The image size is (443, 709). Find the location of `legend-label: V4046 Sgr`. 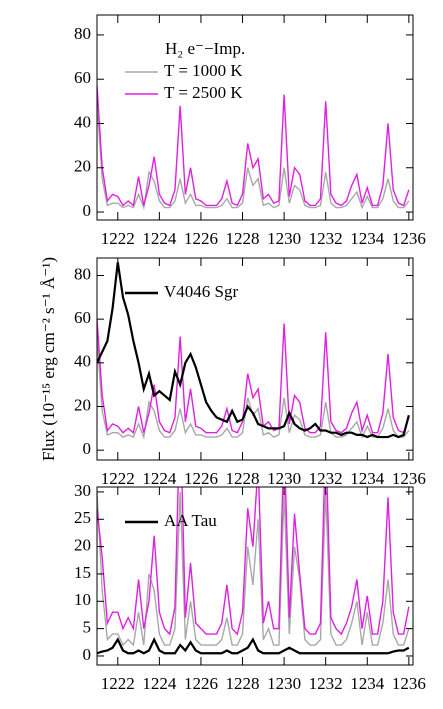

legend-label: V4046 Sgr is located at coordinates (201, 291).